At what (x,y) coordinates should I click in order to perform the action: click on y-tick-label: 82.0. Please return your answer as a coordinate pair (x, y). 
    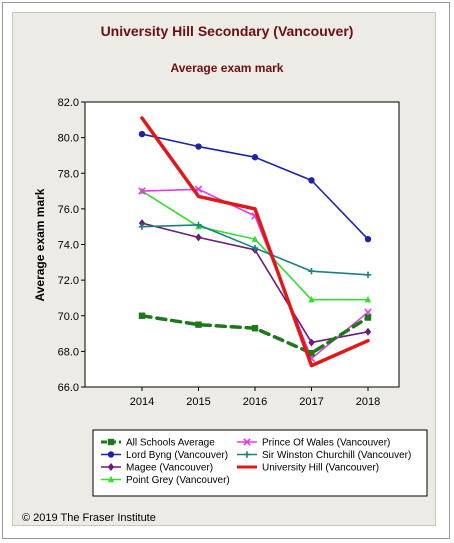
    Looking at the image, I should click on (68, 103).